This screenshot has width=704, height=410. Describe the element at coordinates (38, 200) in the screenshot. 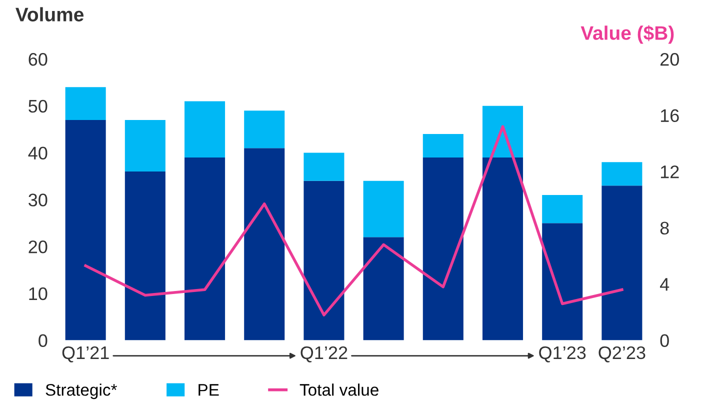

I see `y-tick-label: 30` at that location.